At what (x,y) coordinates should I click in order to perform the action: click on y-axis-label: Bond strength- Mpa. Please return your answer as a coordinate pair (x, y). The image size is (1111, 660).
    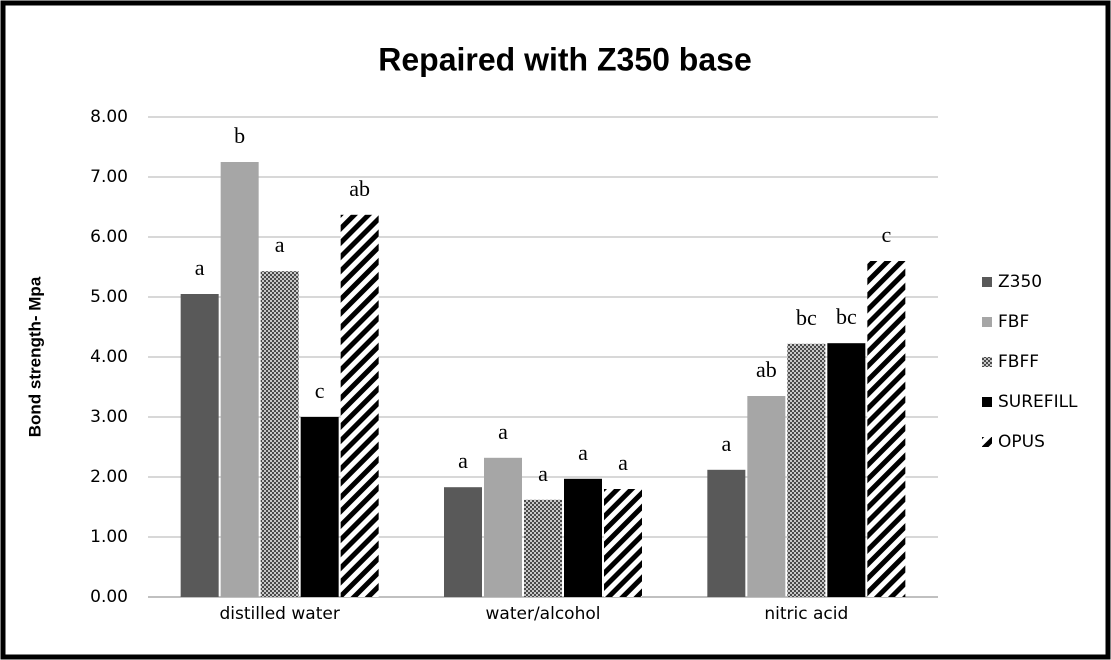
    Looking at the image, I should click on (34, 356).